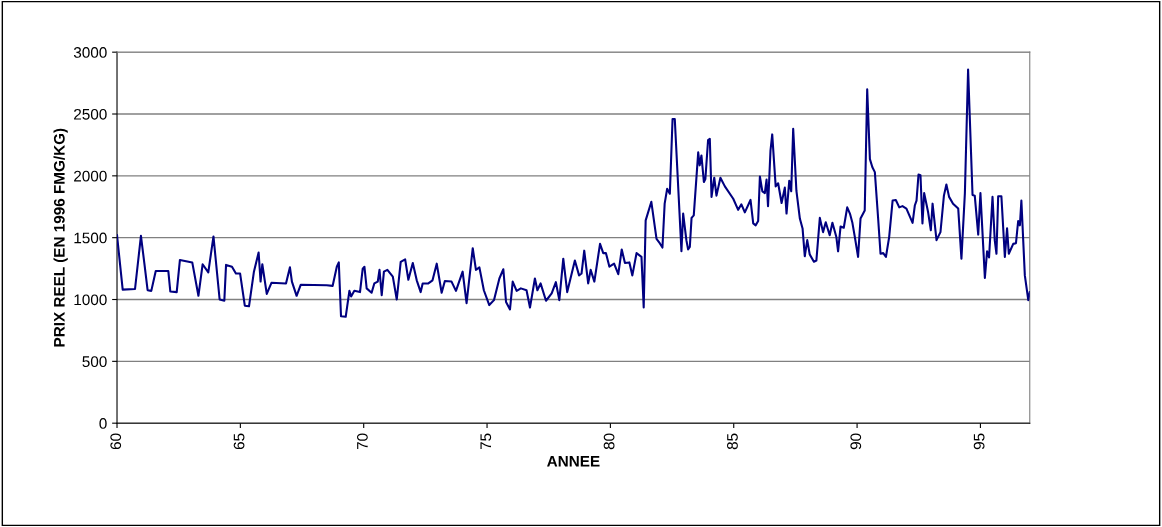 The height and width of the screenshot is (527, 1162). I want to click on x-tick-label: 85, so click(732, 441).